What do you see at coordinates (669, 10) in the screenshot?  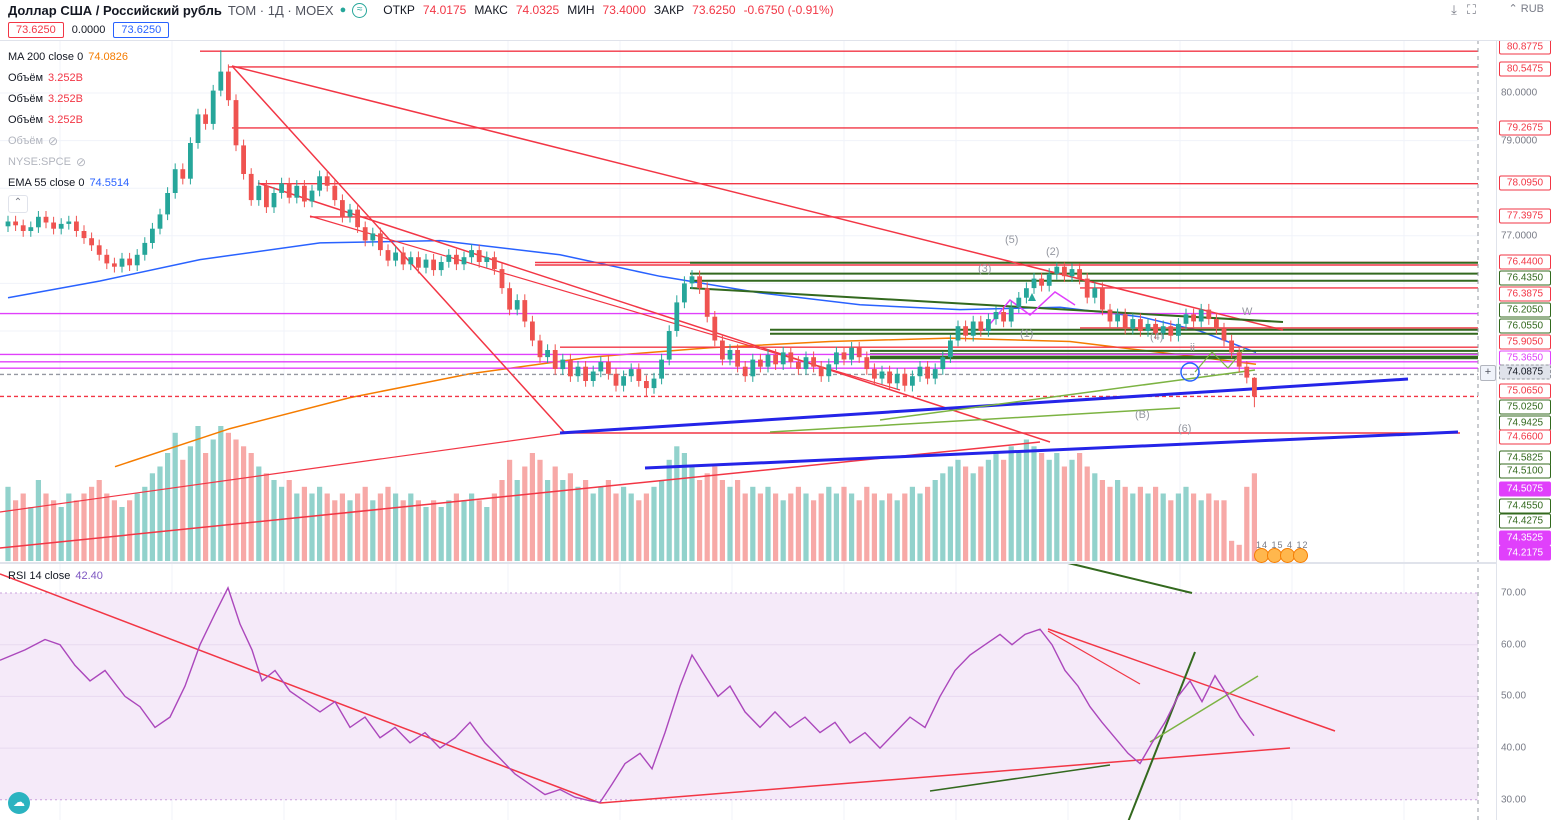 I see `close-label: ЗАКР` at bounding box center [669, 10].